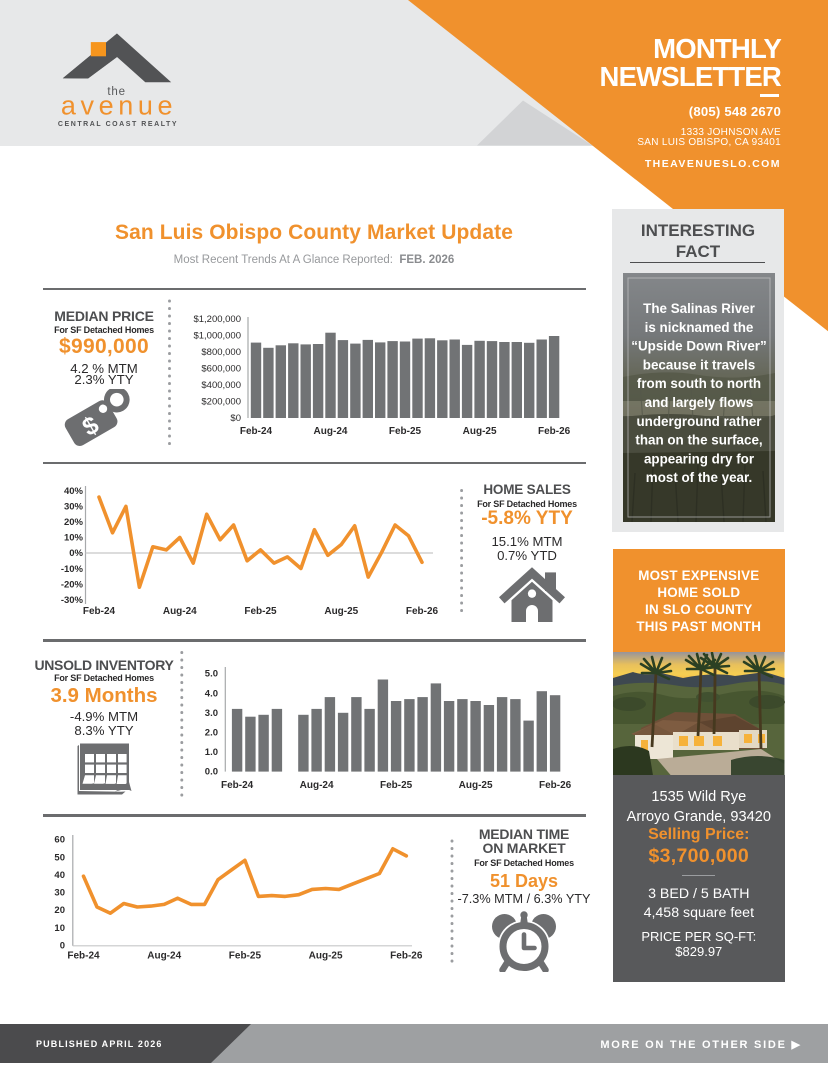  What do you see at coordinates (74, 507) in the screenshot?
I see `svg-text: 30%` at bounding box center [74, 507].